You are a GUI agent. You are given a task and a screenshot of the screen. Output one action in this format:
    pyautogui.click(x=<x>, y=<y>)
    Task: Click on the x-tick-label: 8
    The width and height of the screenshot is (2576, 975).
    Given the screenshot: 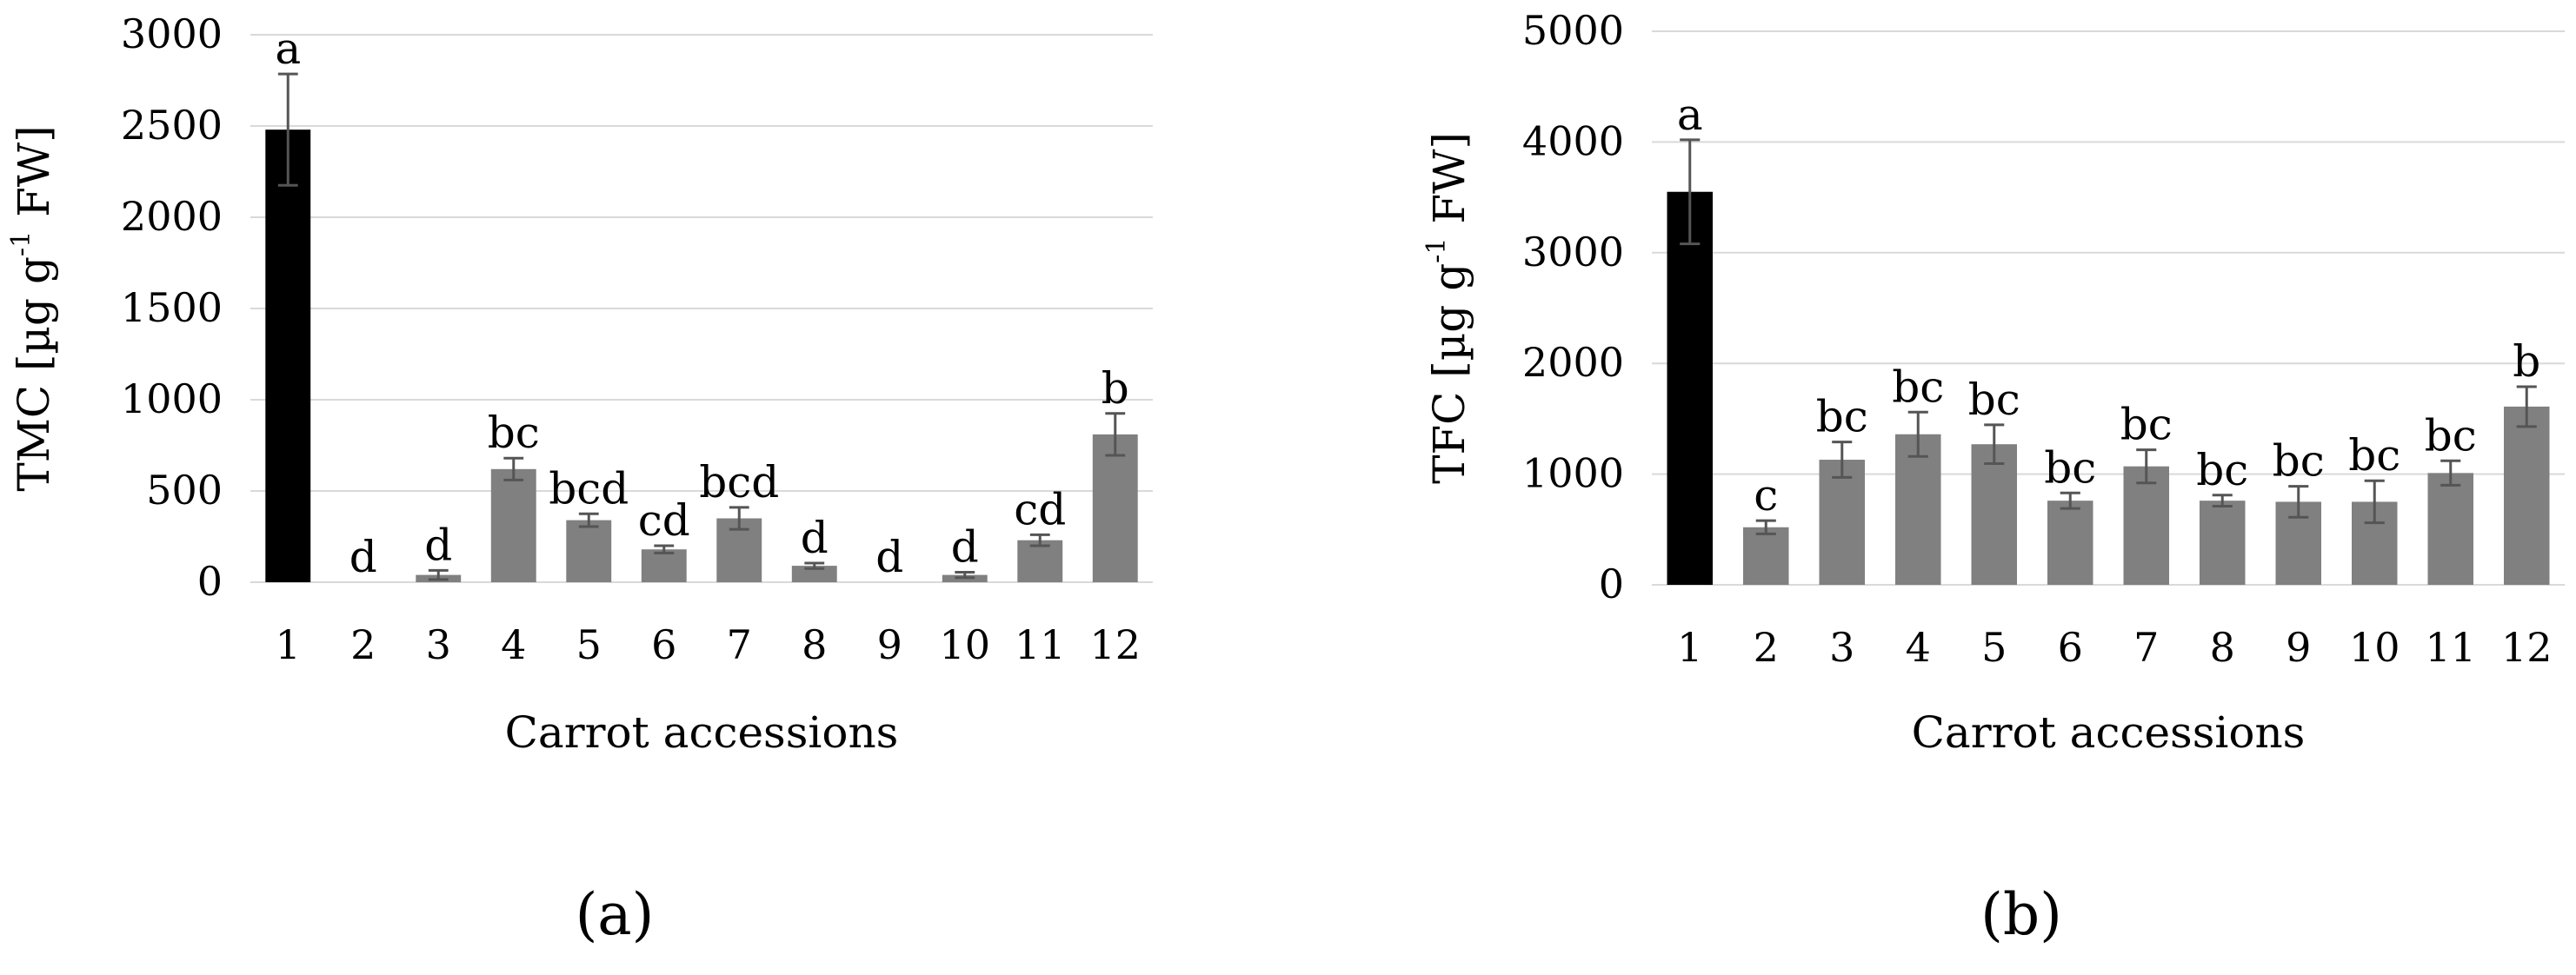 What is the action you would take?
    pyautogui.click(x=2222, y=647)
    